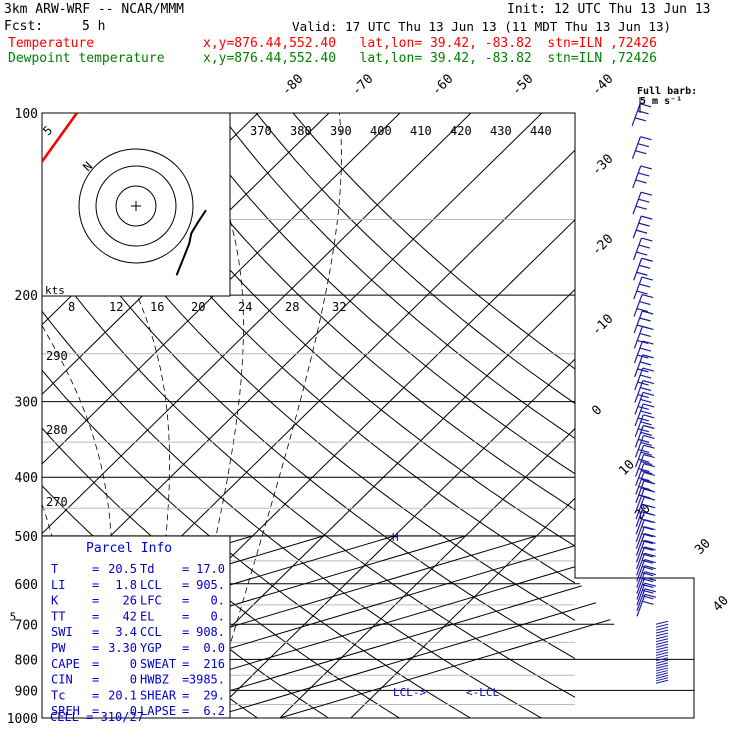  Describe the element at coordinates (609, 9) in the screenshot. I see `init-time: Init: 12 UTC Thu 13 Jun 13` at that location.